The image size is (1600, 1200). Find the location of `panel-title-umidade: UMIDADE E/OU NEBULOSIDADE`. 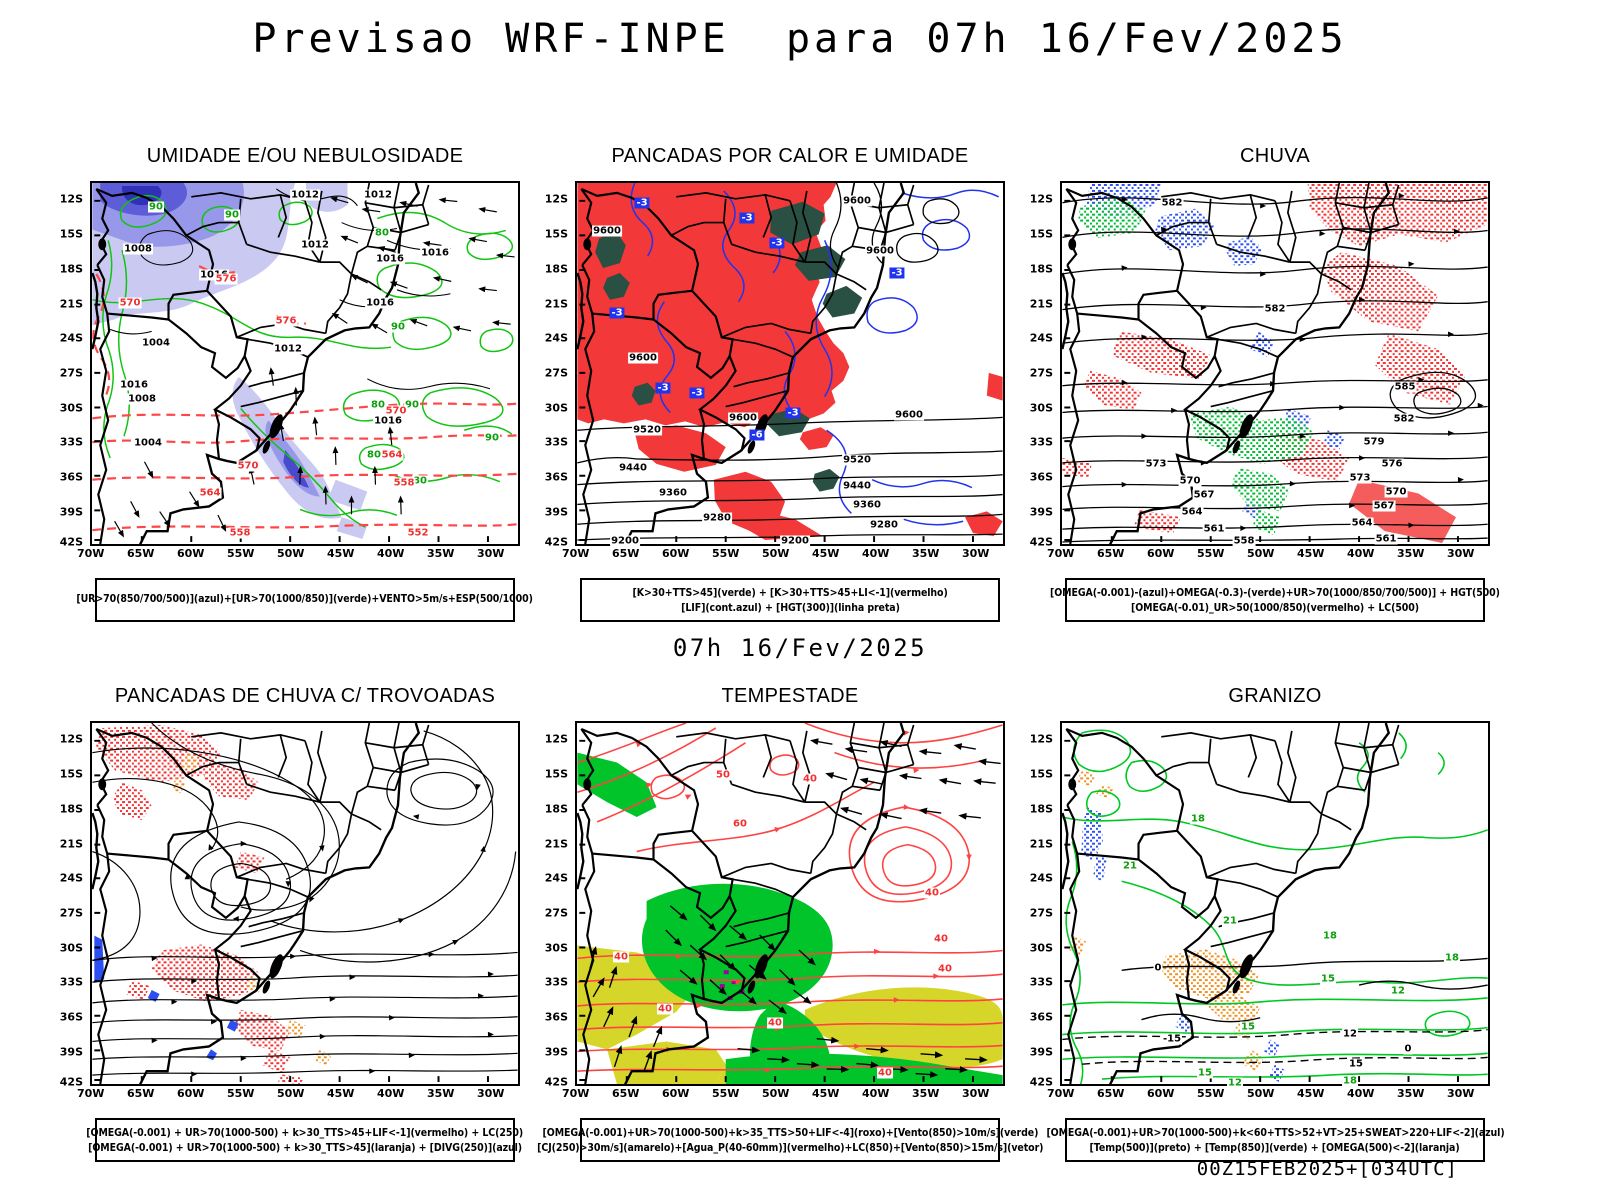

panel-title-umidade: UMIDADE E/OU NEBULOSIDADE is located at coordinates (305, 156).